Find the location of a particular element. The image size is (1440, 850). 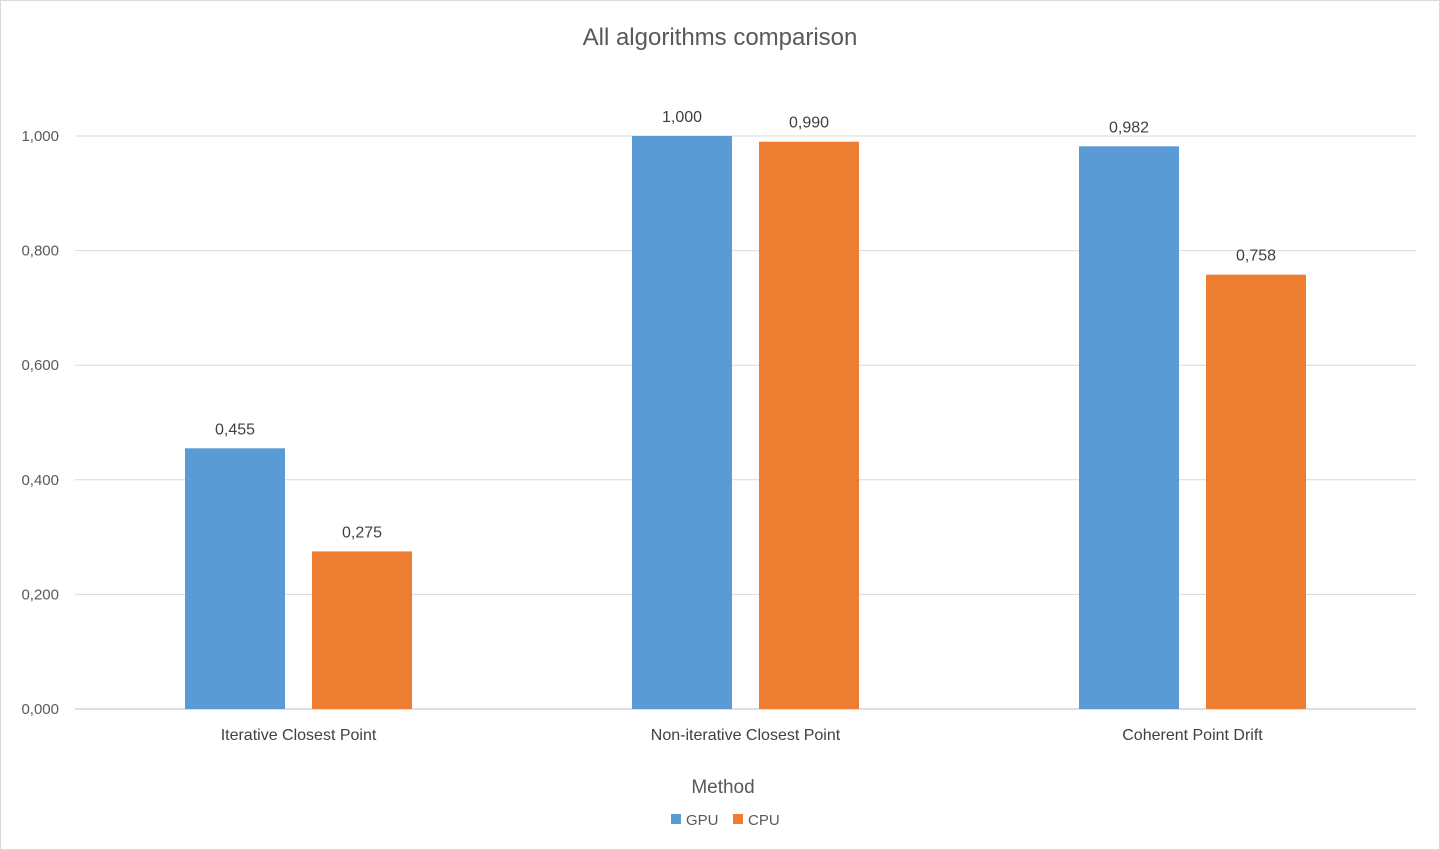

legend-label: GPU is located at coordinates (702, 820).